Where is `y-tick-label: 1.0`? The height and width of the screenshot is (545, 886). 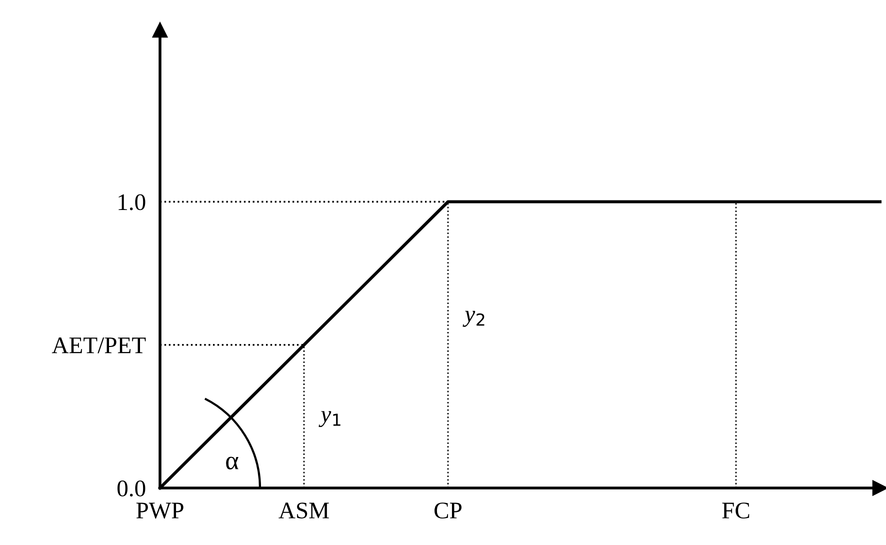
y-tick-label: 1.0 is located at coordinates (132, 202).